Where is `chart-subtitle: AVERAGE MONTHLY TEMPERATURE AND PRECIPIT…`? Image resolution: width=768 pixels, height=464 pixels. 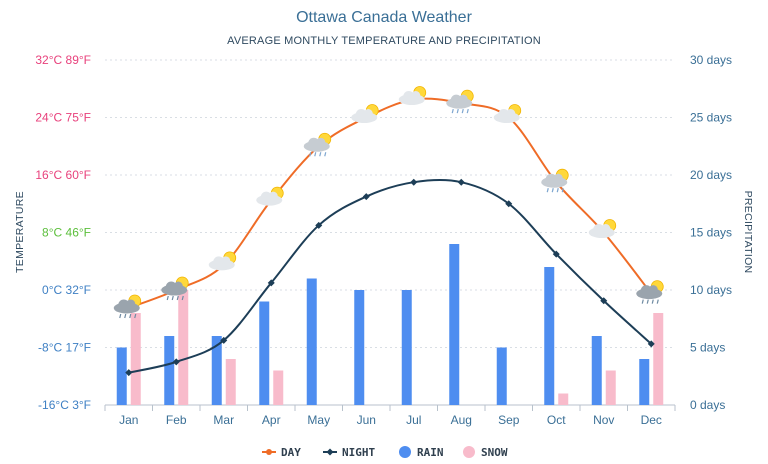
chart-subtitle: AVERAGE MONTHLY TEMPERATURE AND PRECIPIT… is located at coordinates (384, 41).